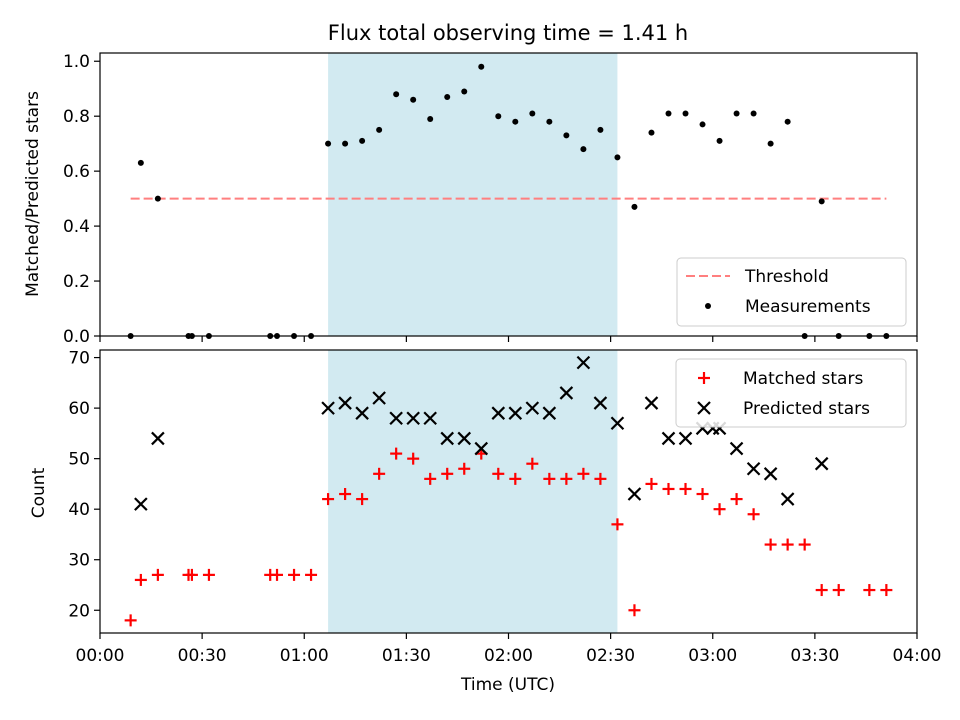 The width and height of the screenshot is (960, 720). Describe the element at coordinates (79, 611) in the screenshot. I see `bottom-y-tick-label: 20` at that location.